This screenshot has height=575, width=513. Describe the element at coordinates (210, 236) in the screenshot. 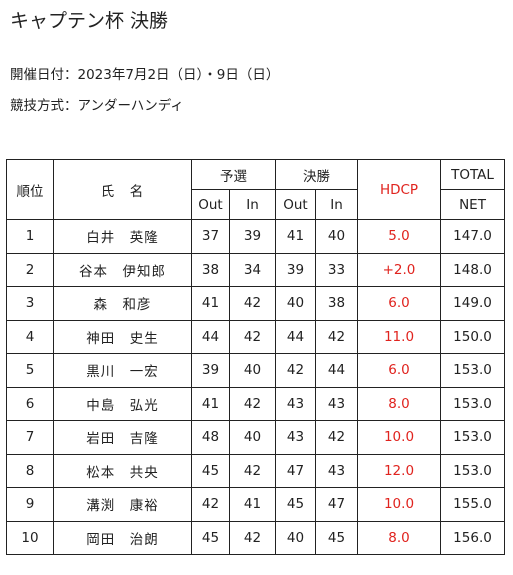

I see `qualifying-out-score: 37` at that location.